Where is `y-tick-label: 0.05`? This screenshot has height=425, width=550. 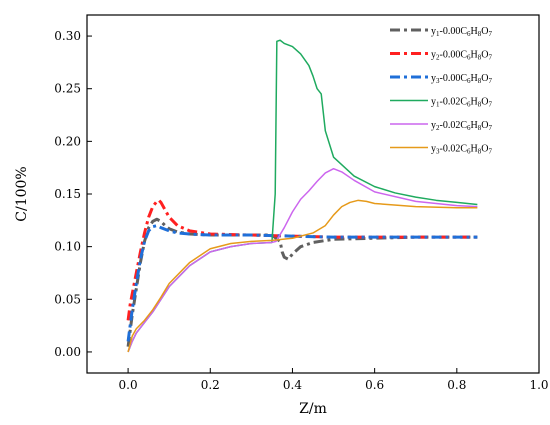 y-tick-label: 0.05 is located at coordinates (67, 299).